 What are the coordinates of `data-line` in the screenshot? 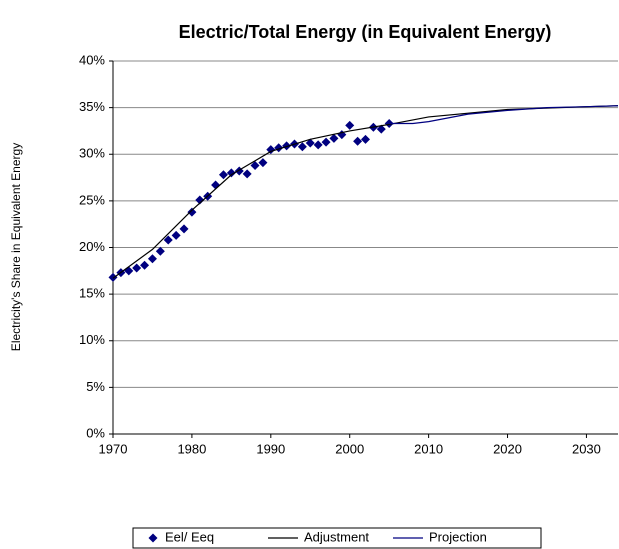 It's located at (504, 115).